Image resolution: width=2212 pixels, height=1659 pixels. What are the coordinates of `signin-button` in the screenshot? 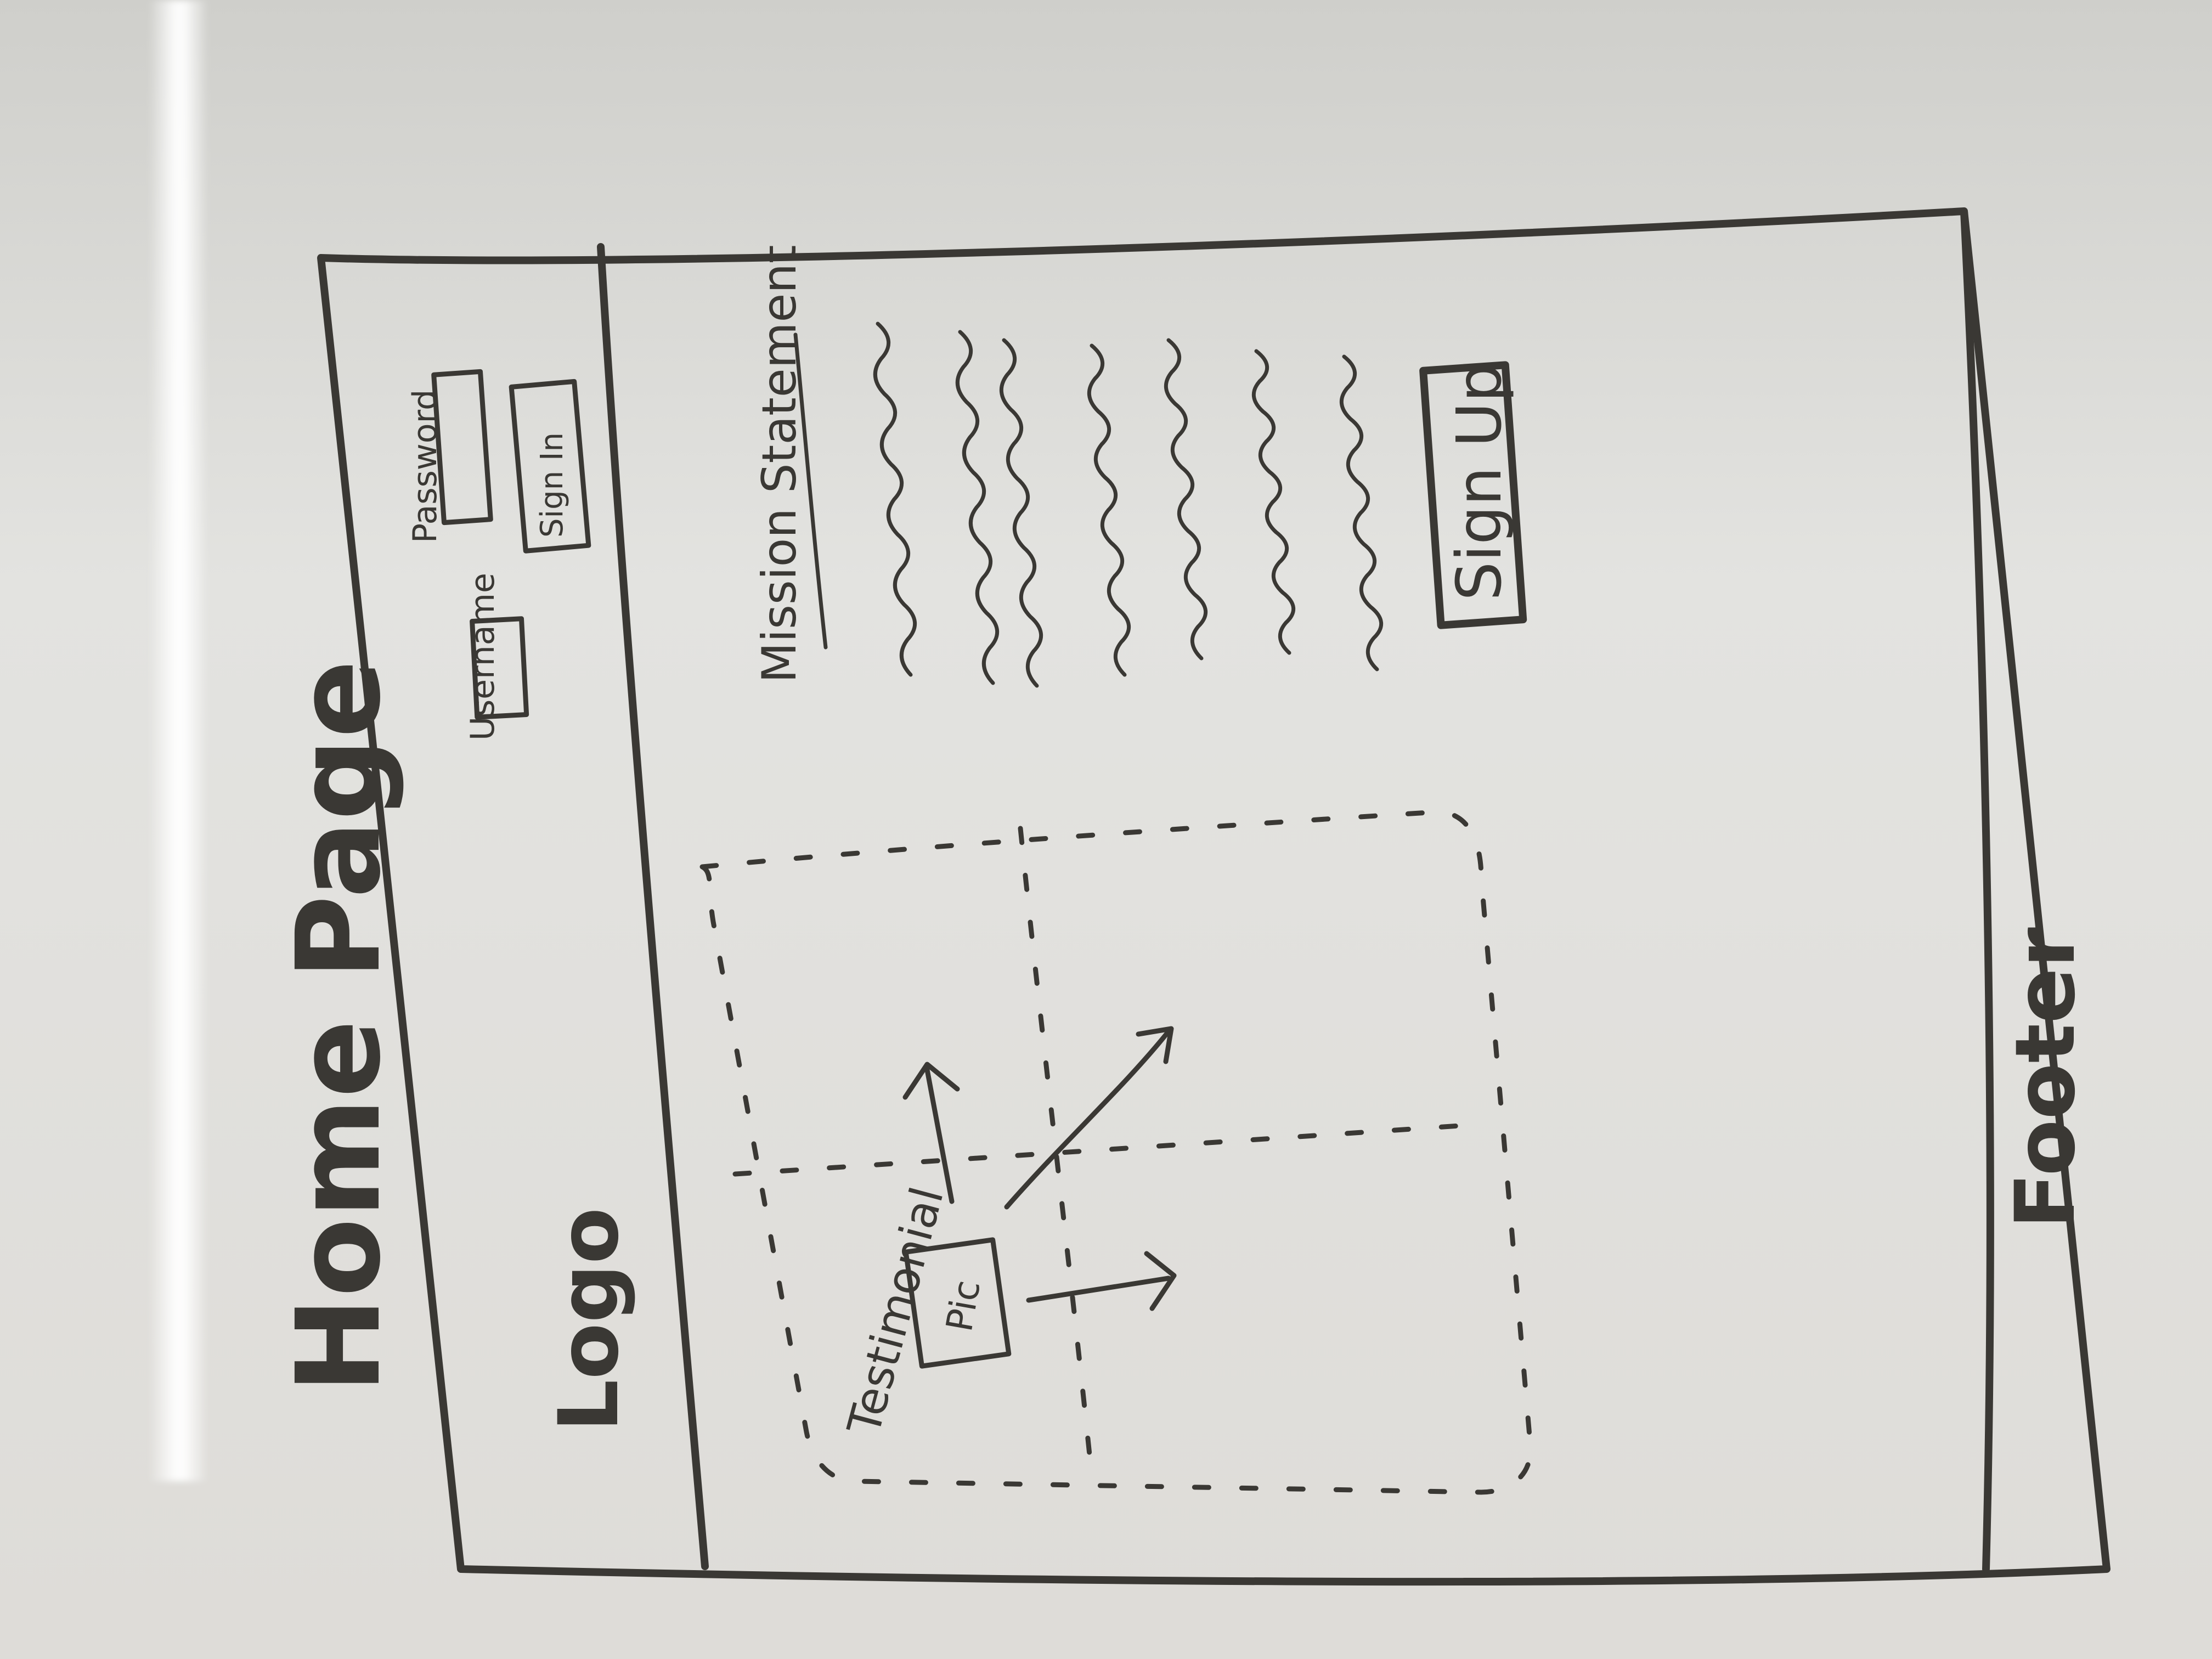 It's located at (550, 466).